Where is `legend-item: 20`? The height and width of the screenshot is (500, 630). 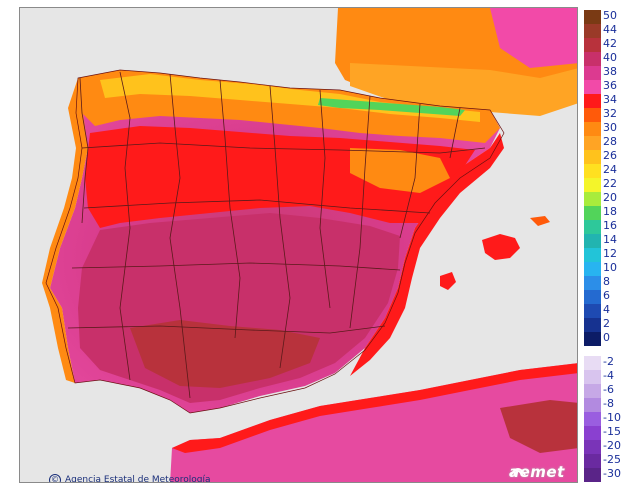
legend-item: 20 is located at coordinates (606, 200).